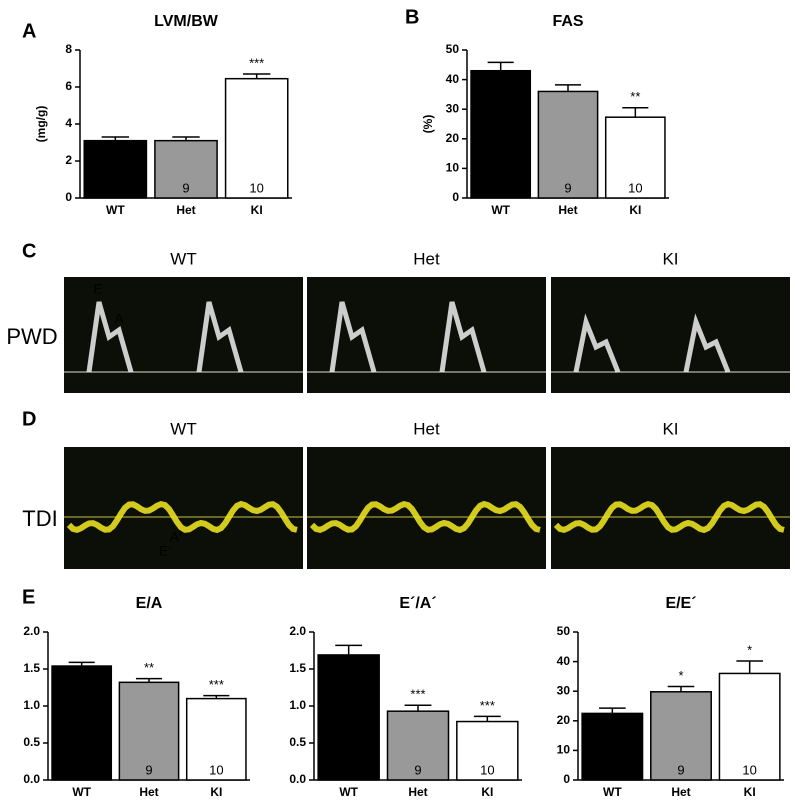 This screenshot has width=795, height=808. Describe the element at coordinates (564, 690) in the screenshot. I see `y-tick-label: 30` at that location.